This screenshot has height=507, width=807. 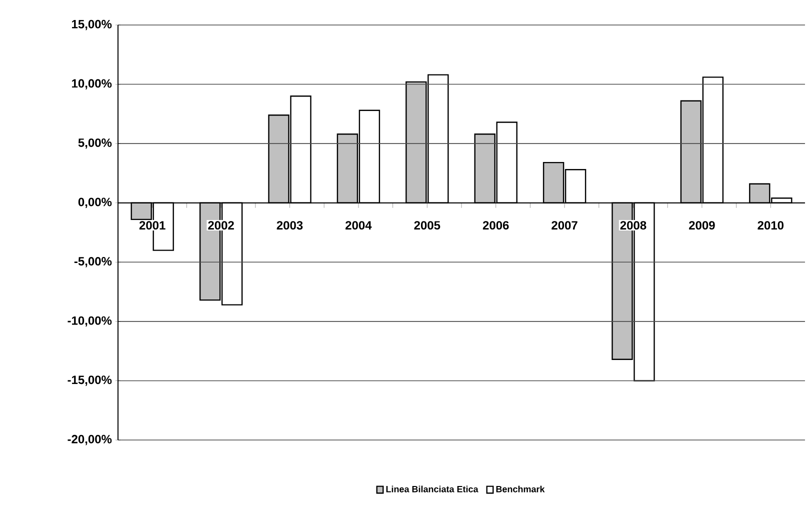 What do you see at coordinates (95, 143) in the screenshot?
I see `y-tick-label: 5,00%` at bounding box center [95, 143].